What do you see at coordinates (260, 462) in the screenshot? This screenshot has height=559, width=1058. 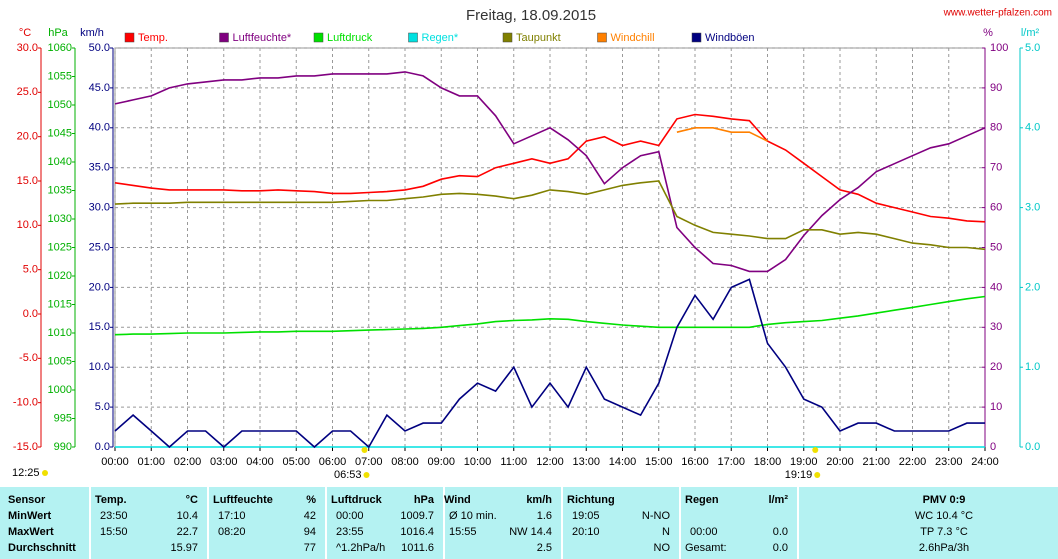 I see `x-tick-label: 04:00` at bounding box center [260, 462].